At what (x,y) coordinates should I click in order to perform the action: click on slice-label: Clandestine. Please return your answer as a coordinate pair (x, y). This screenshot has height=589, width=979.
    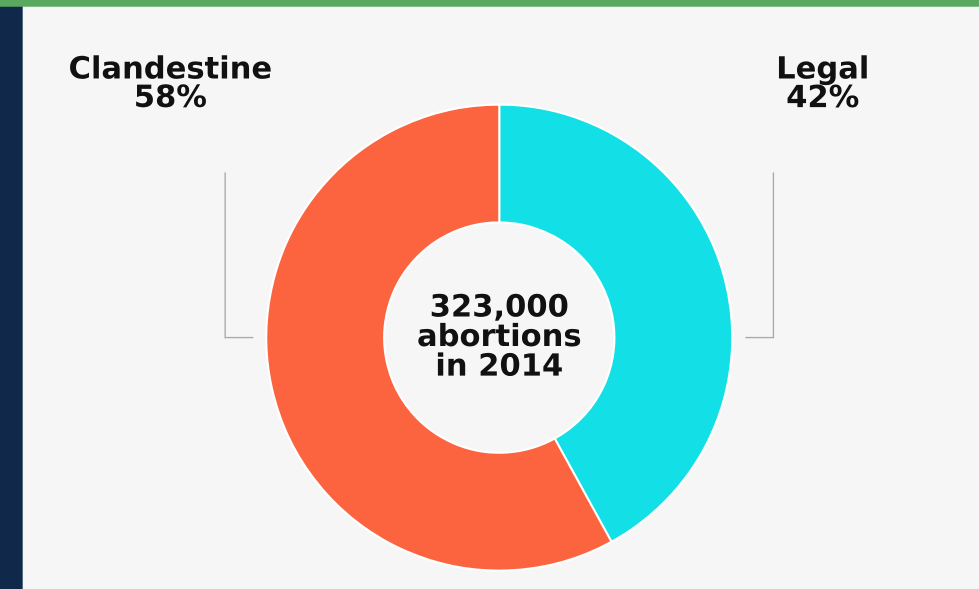
    Looking at the image, I should click on (170, 67).